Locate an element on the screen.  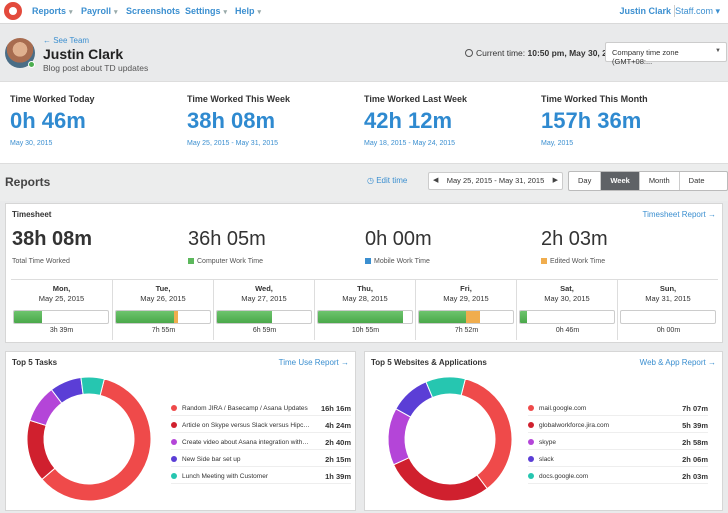
nav-screenshots-label: Screenshots is located at coordinates (153, 11).